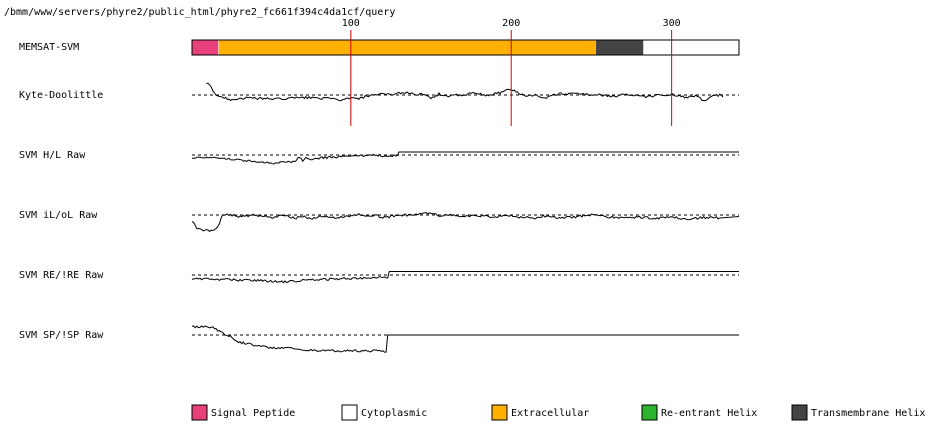 This screenshot has width=950, height=435. What do you see at coordinates (619, 47) in the screenshot?
I see `segment-transmembrane-helix` at bounding box center [619, 47].